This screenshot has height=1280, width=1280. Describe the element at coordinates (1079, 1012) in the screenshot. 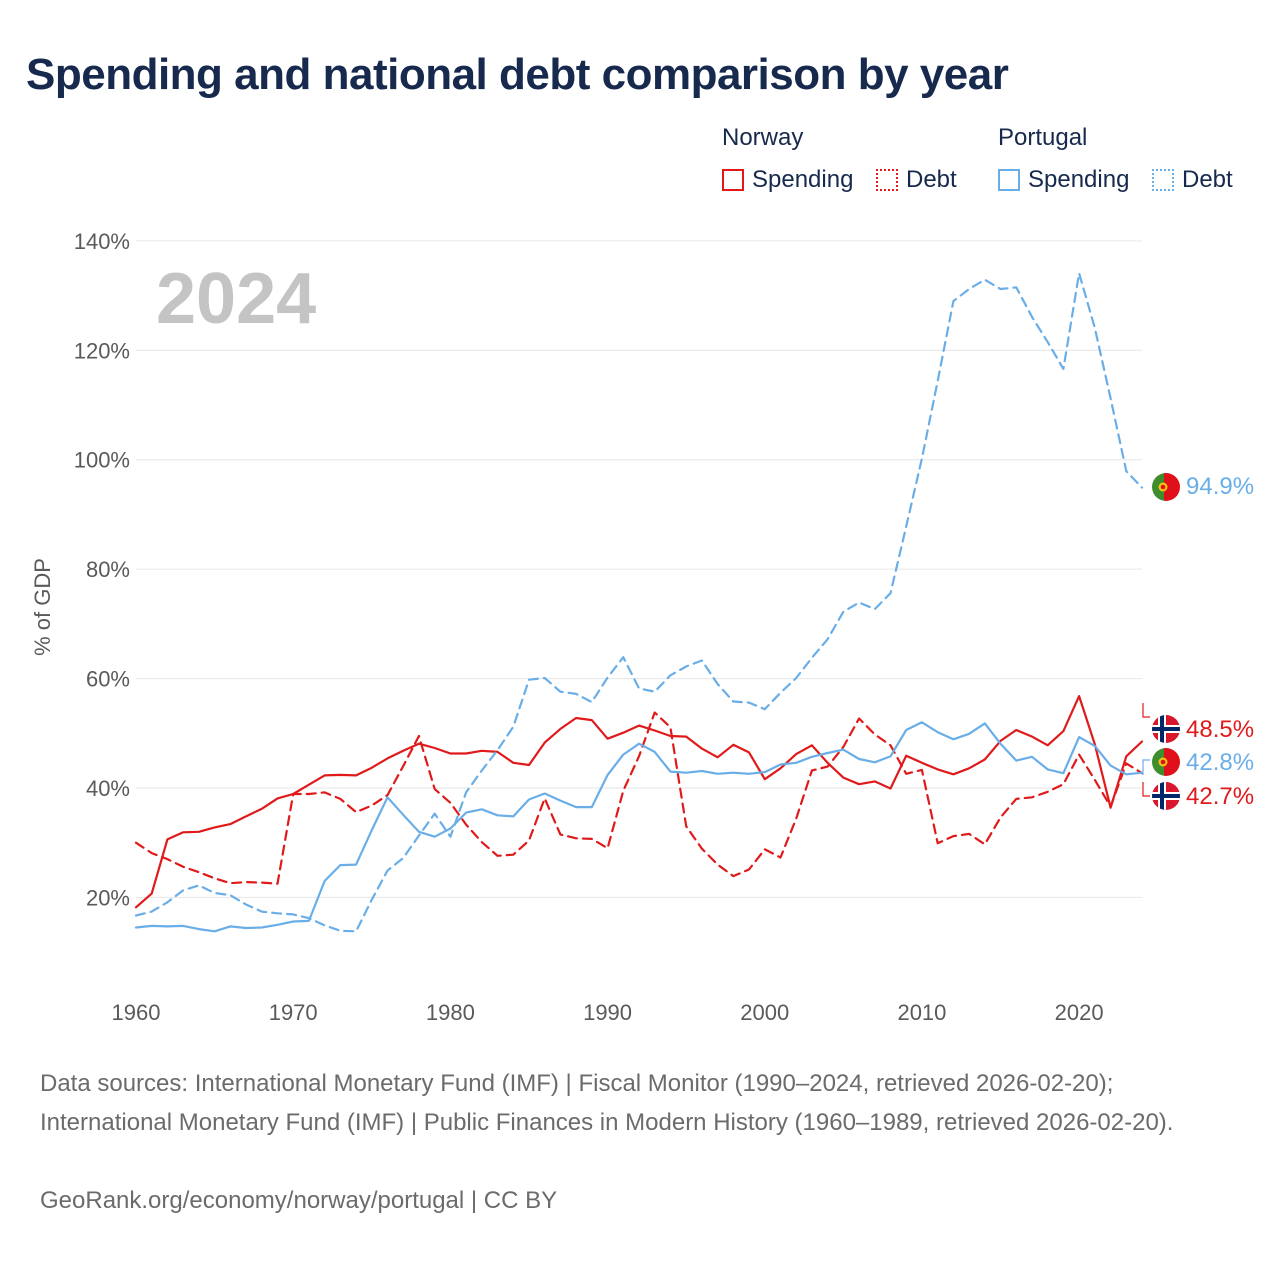

I see `x-tick-label: 2020` at that location.